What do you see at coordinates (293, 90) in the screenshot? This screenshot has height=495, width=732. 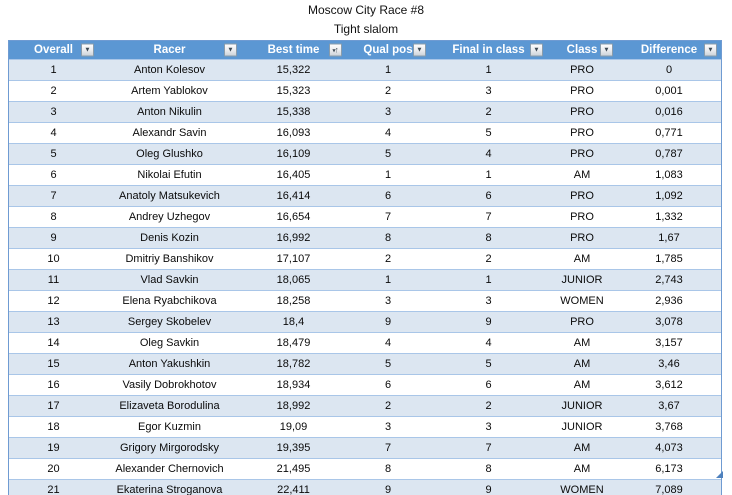 I see `cell-best-time: 15,323` at bounding box center [293, 90].